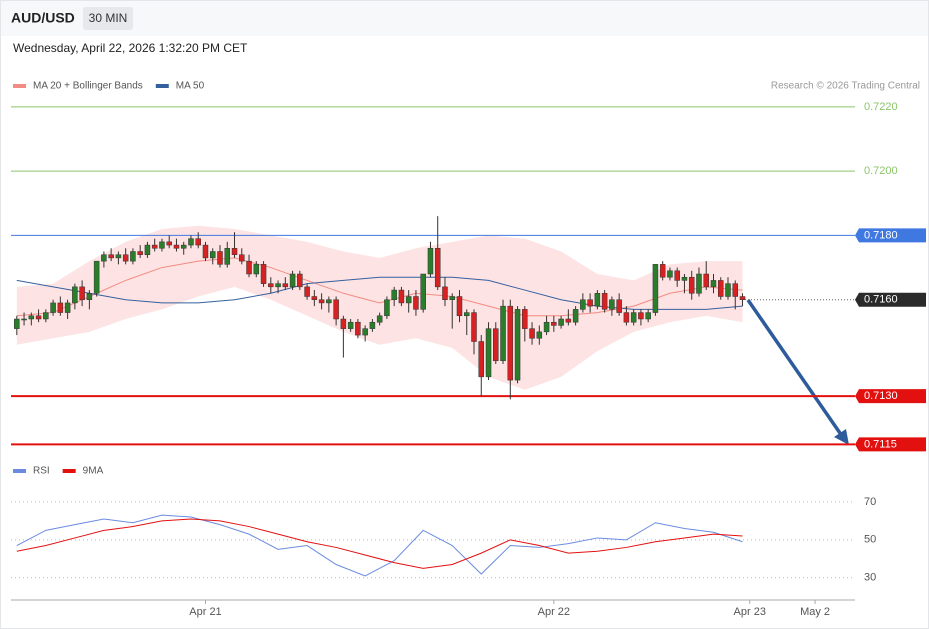 The width and height of the screenshot is (929, 629). Describe the element at coordinates (880, 444) in the screenshot. I see `level-label: 0.7115` at that location.